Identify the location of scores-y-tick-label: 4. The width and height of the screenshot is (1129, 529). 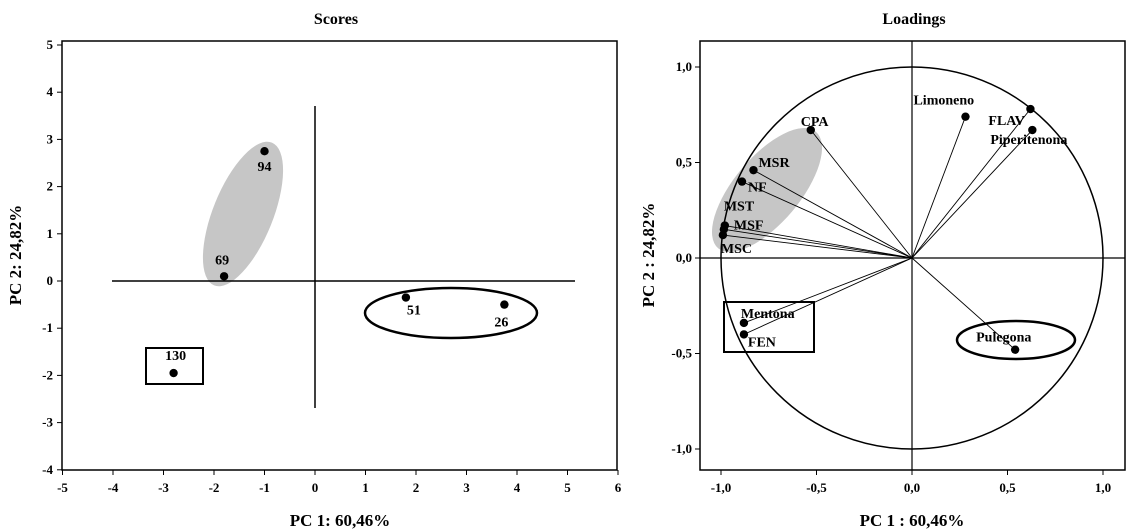
(50, 91).